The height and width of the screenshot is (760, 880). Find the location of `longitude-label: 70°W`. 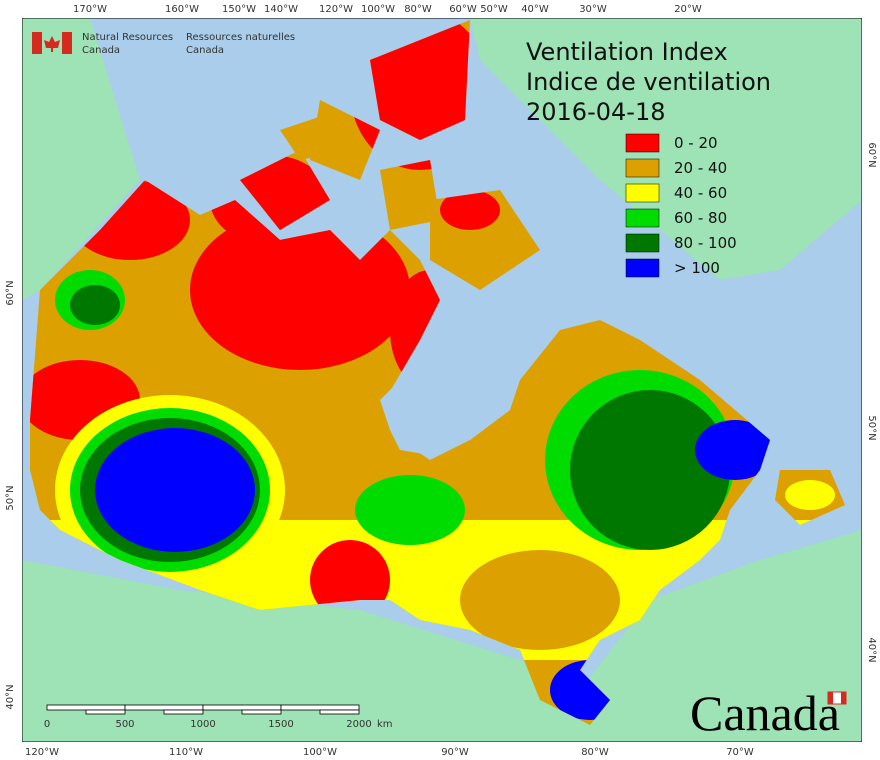

longitude-label: 70°W is located at coordinates (740, 752).